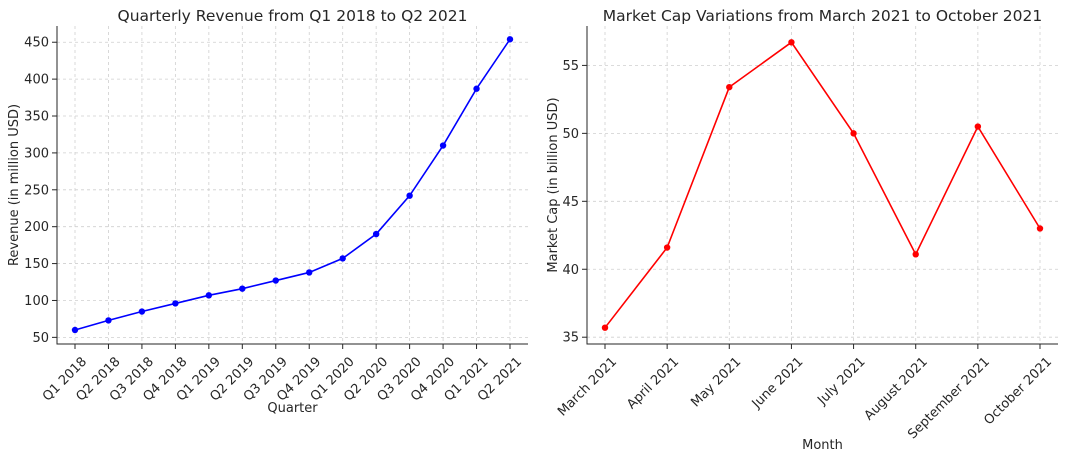 The image size is (1080, 464). What do you see at coordinates (36, 227) in the screenshot?
I see `y-tick-label: 200` at bounding box center [36, 227].